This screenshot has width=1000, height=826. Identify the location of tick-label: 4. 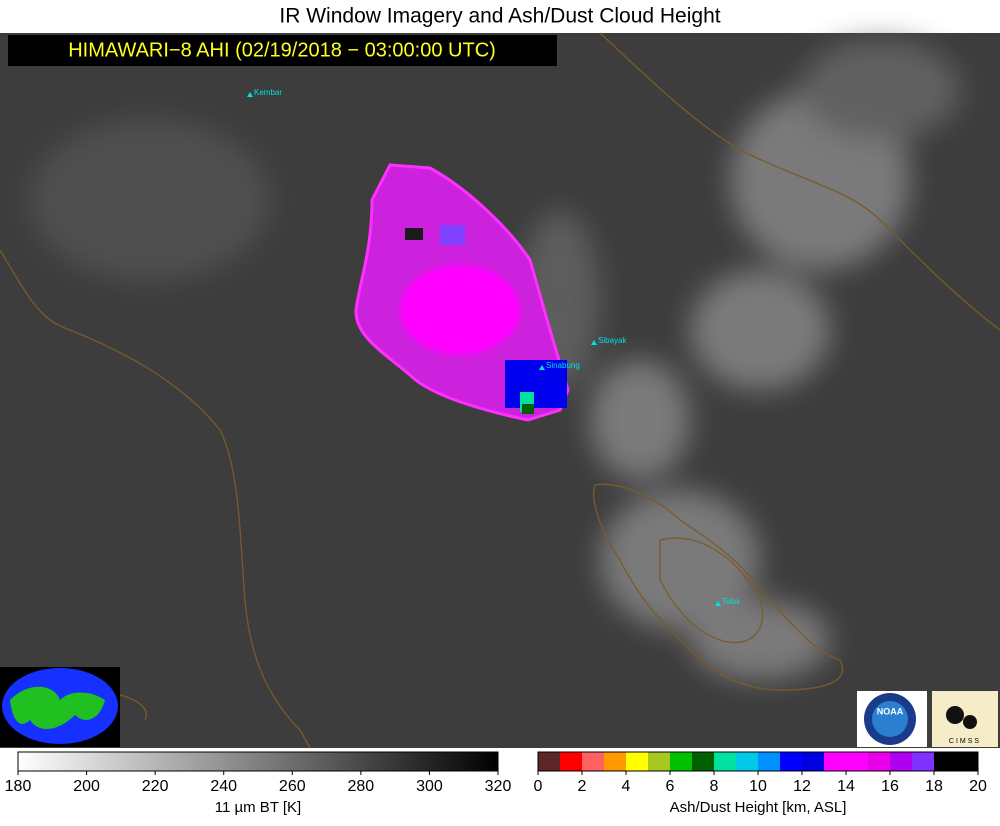
(626, 786).